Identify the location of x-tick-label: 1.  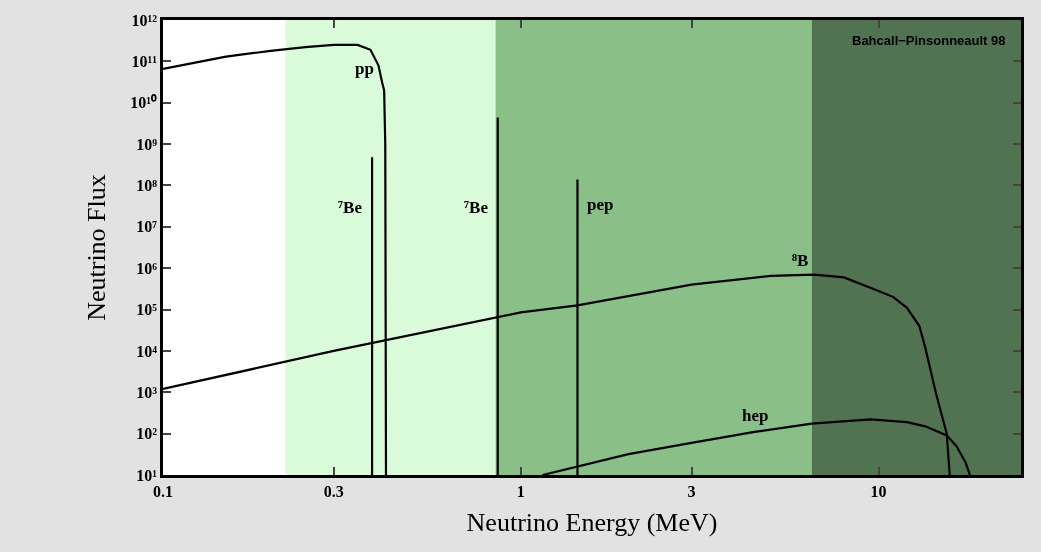
(520, 491).